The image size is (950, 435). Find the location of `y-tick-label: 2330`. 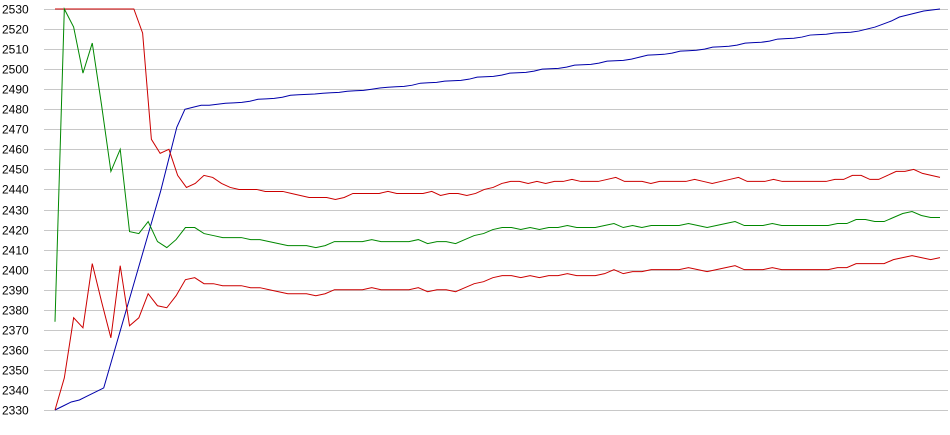

y-tick-label: 2330 is located at coordinates (15, 411).